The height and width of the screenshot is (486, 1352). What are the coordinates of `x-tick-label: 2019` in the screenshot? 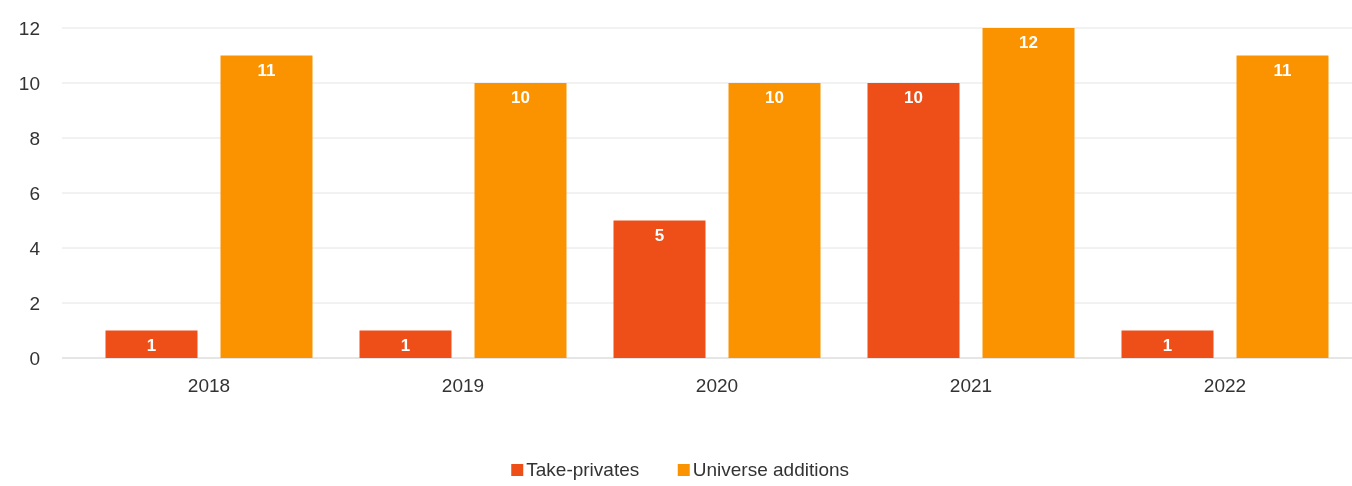 It's located at (463, 385).